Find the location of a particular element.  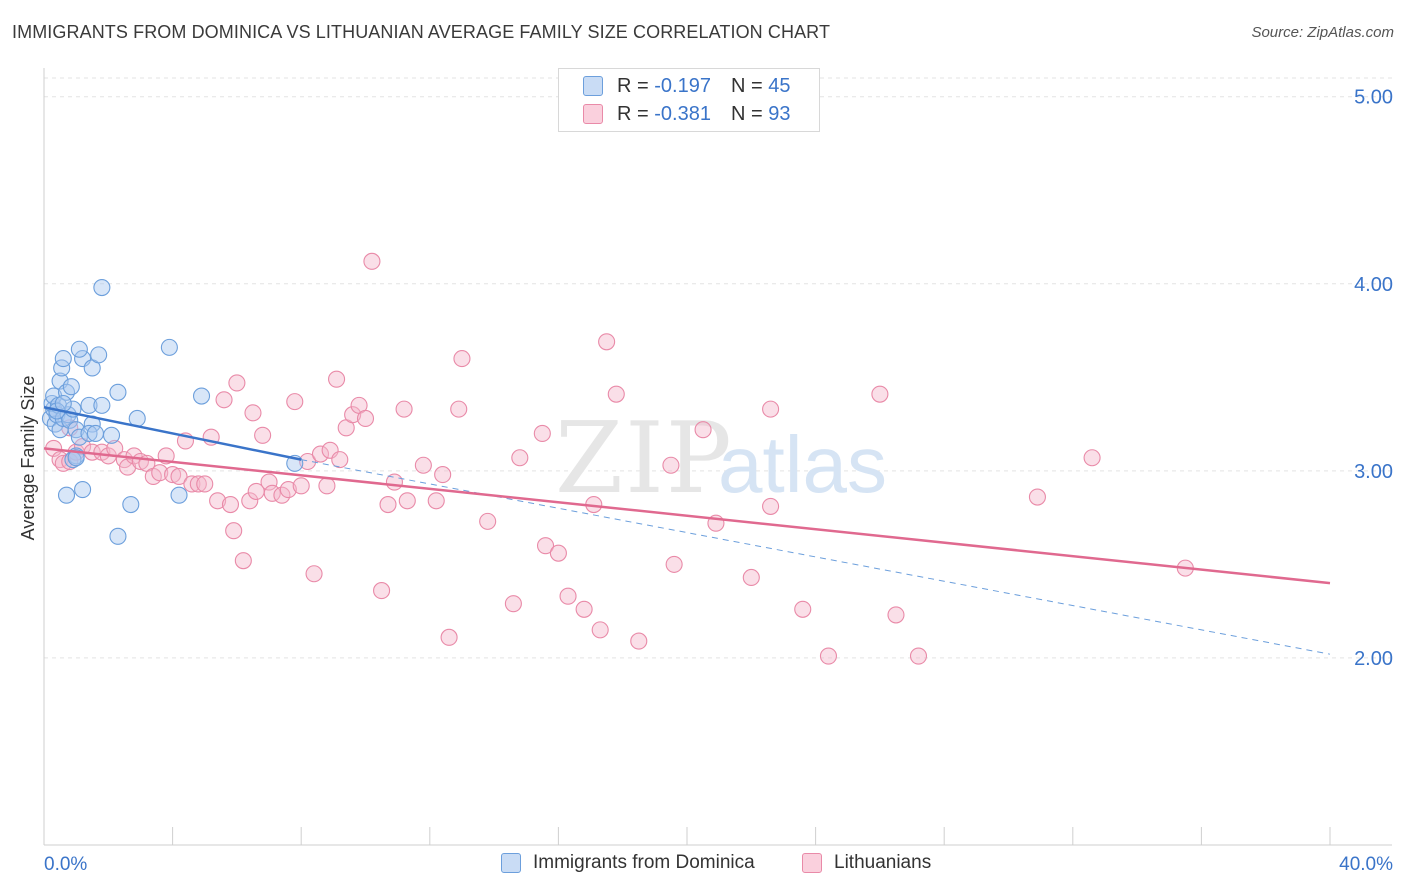

y-axis-label: Average Family Size is located at coordinates (28, 458).